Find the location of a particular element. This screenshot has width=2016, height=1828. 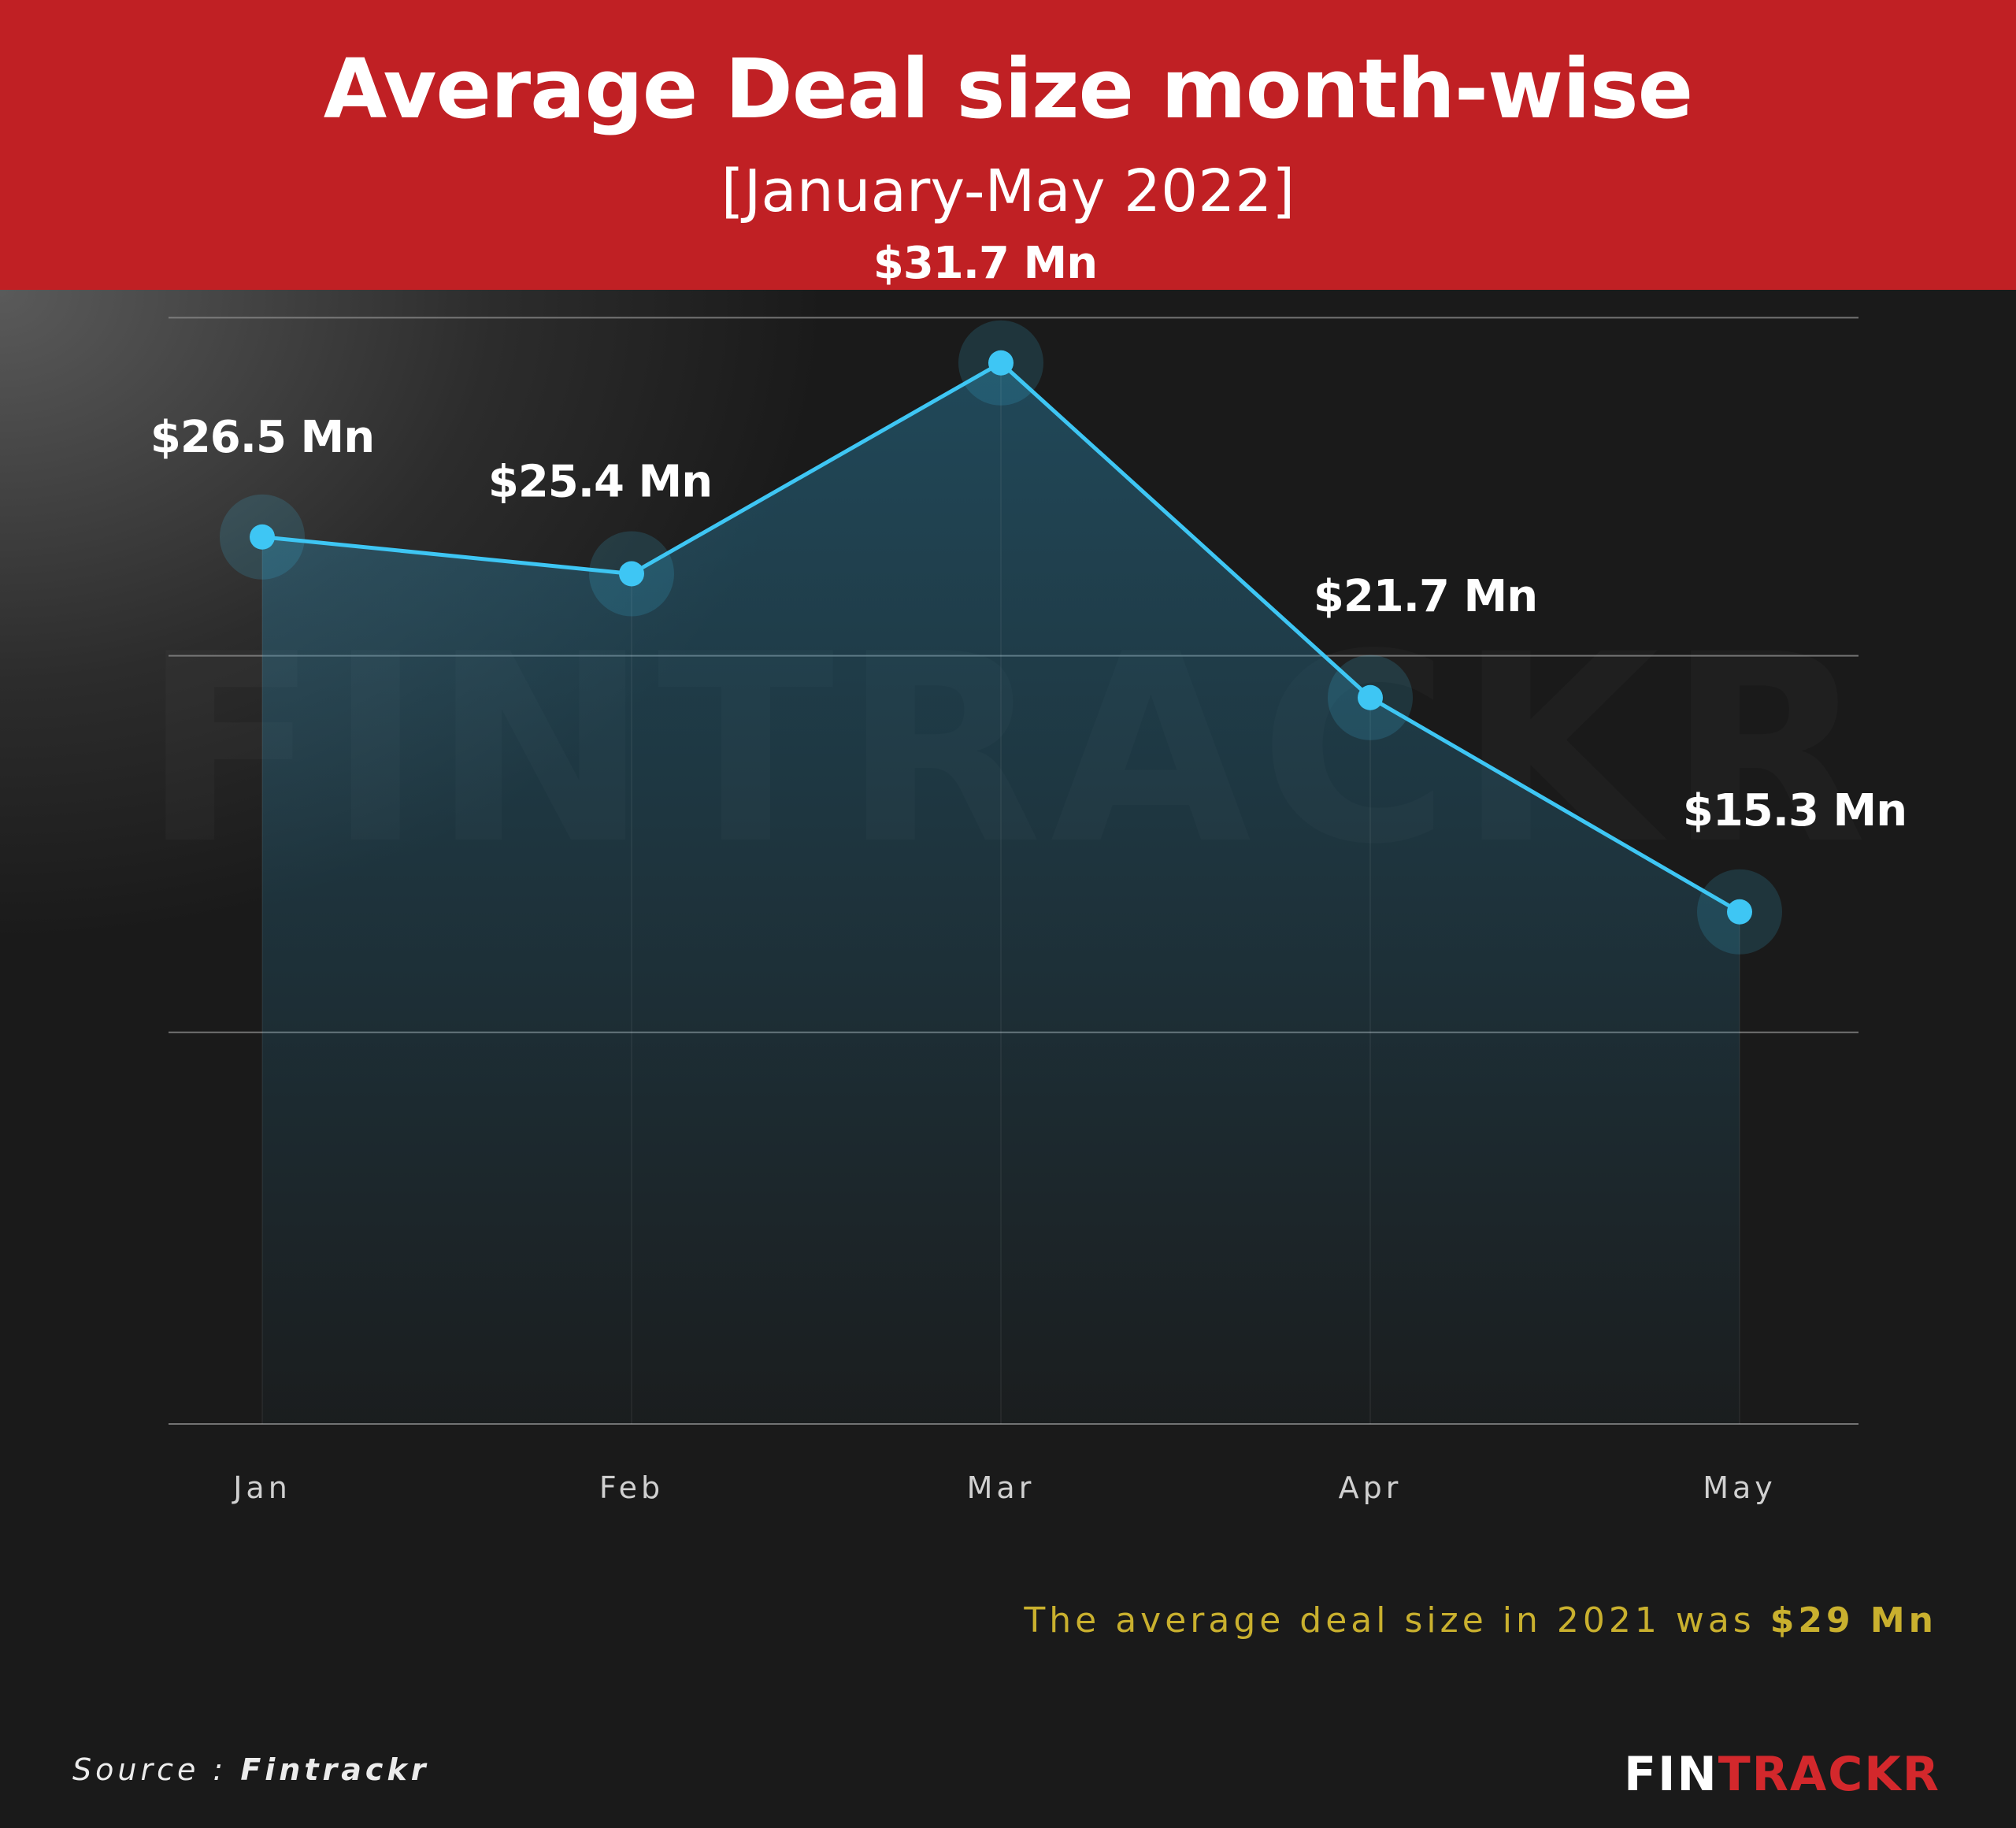

x-tick-mar: Mar is located at coordinates (1001, 1487).